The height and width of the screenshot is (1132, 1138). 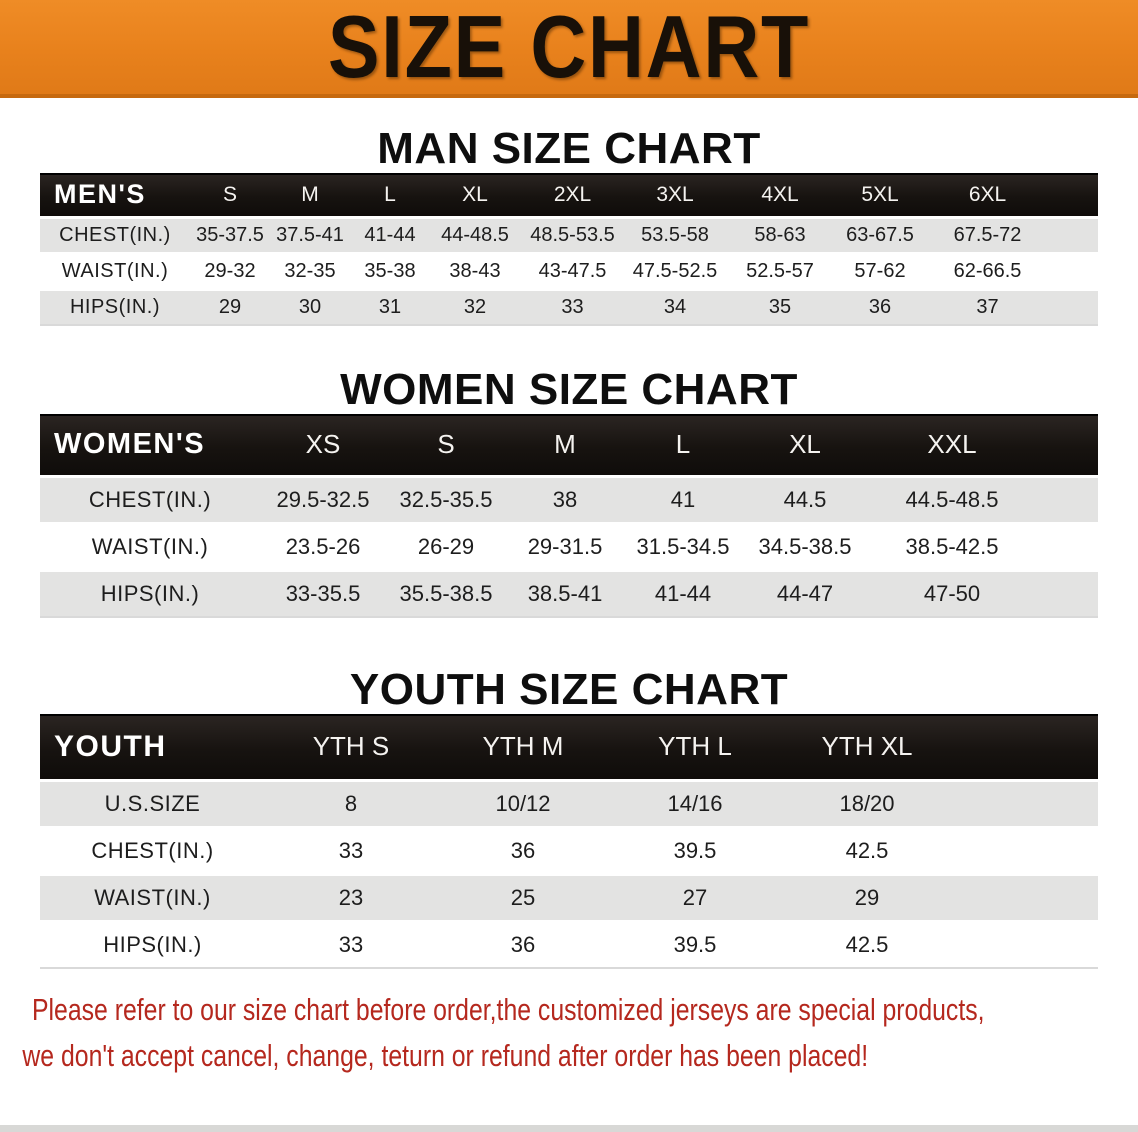 I want to click on size-value-cell: 27, so click(x=695, y=899).